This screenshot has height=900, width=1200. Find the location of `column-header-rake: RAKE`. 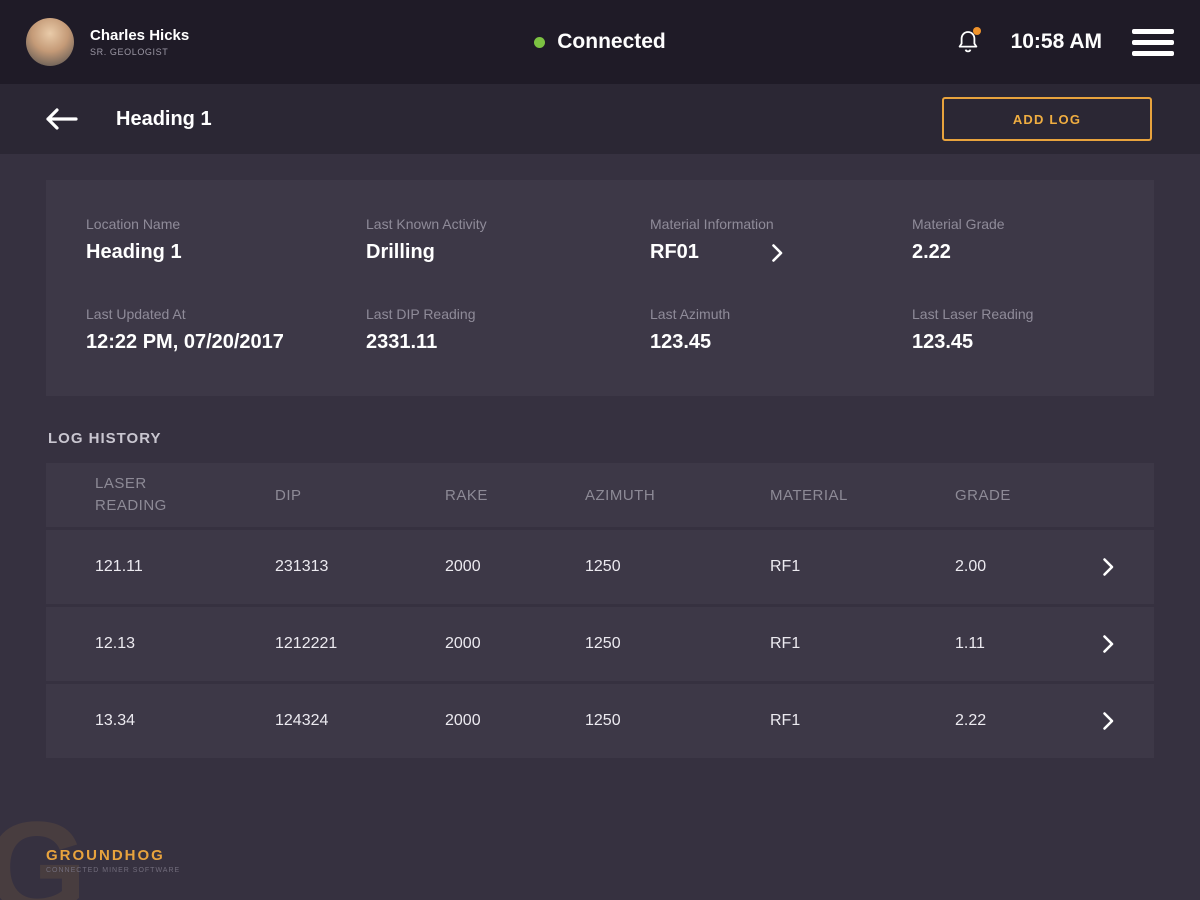

column-header-rake: RAKE is located at coordinates (466, 495).